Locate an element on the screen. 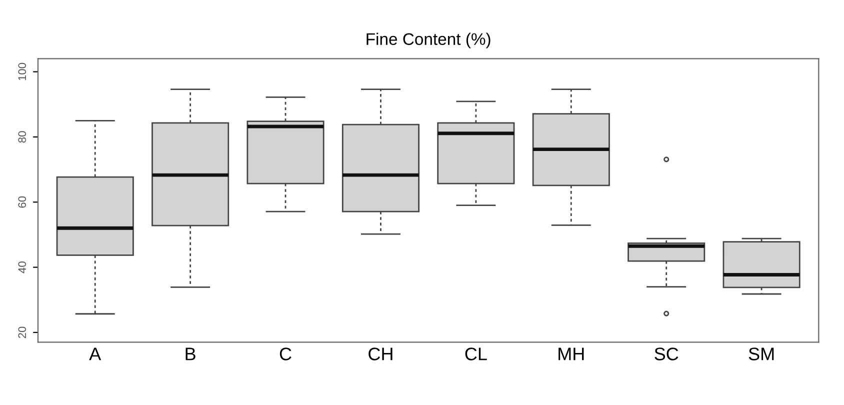  x-tick-label: MH is located at coordinates (571, 354).